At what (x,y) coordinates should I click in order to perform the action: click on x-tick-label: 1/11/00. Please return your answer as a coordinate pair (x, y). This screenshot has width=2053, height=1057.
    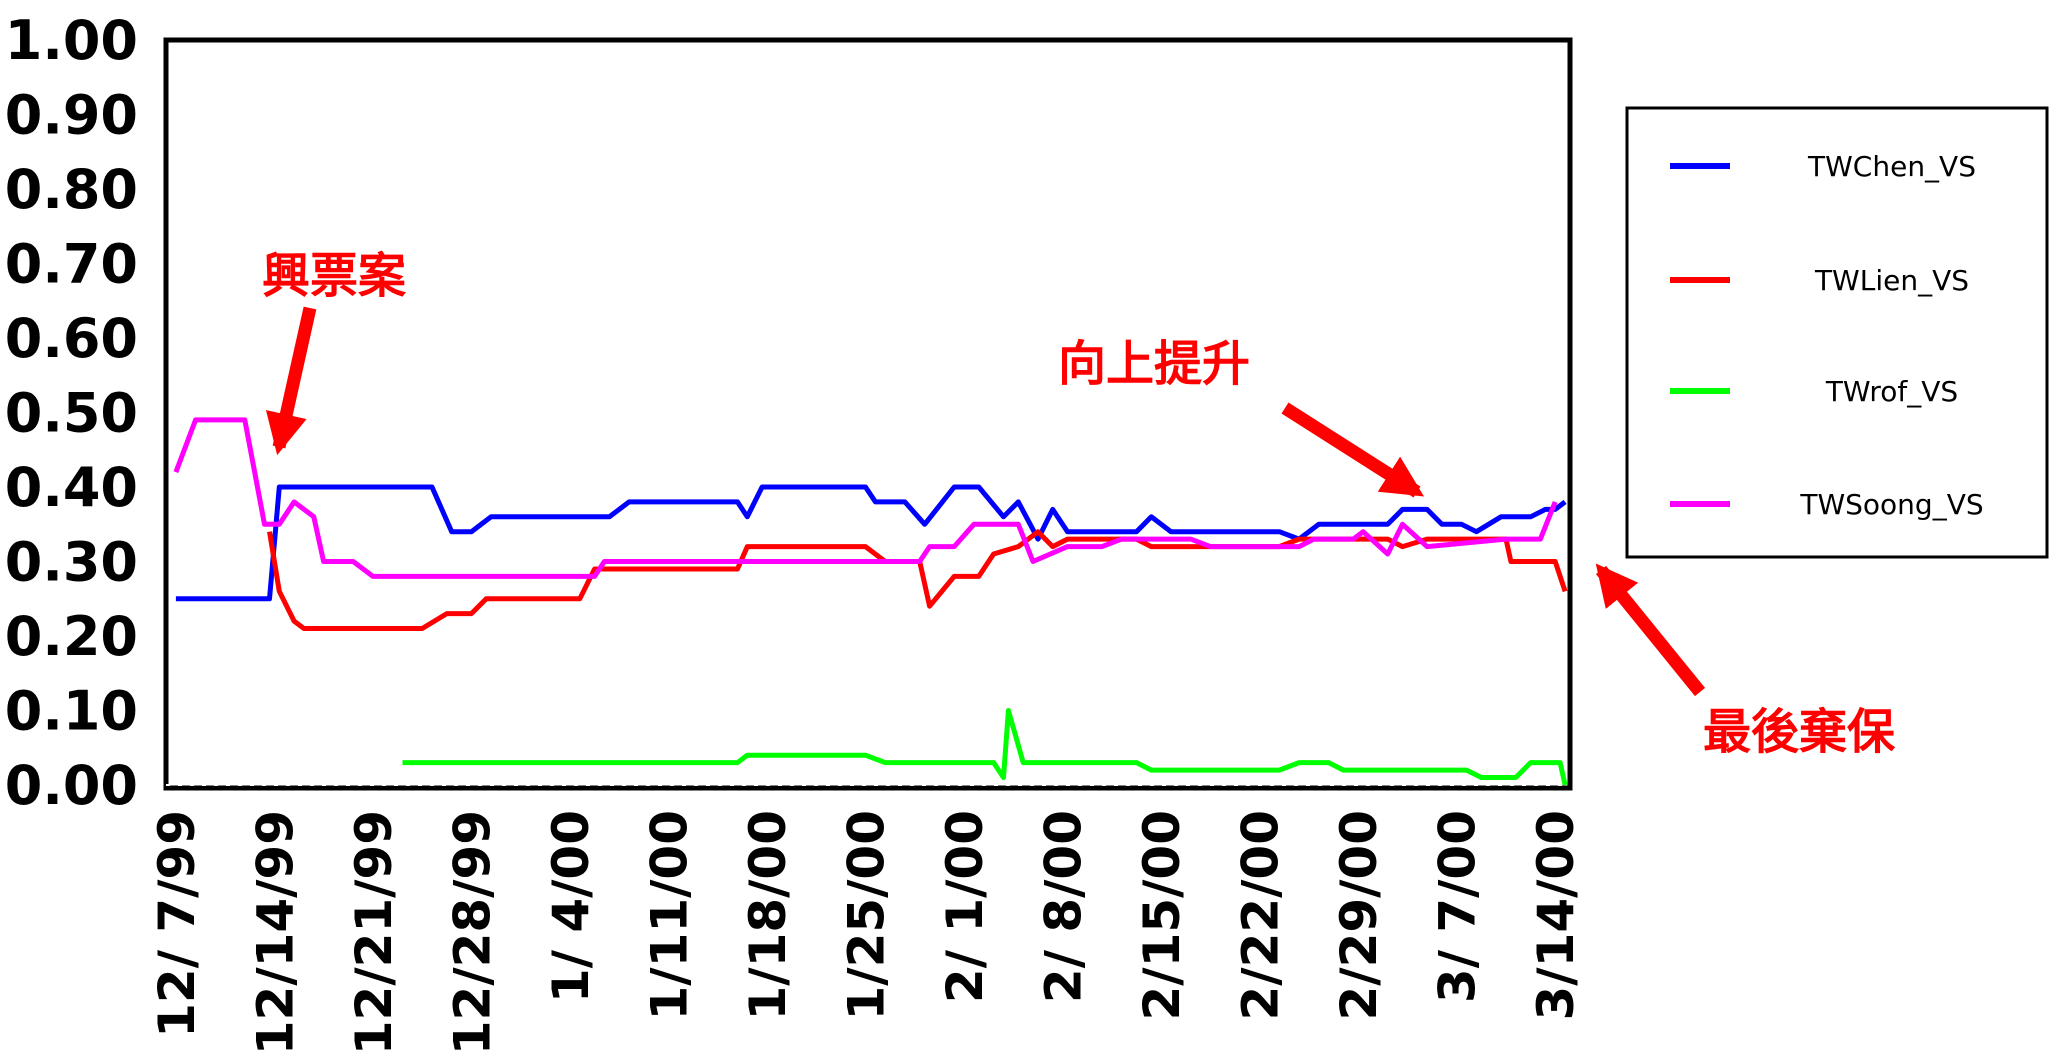
    Looking at the image, I should click on (669, 915).